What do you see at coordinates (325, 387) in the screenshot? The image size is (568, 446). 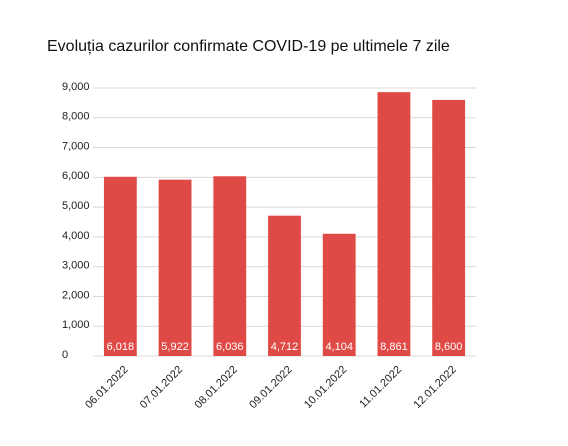 I see `x-tick-label: 10.01.2022` at bounding box center [325, 387].